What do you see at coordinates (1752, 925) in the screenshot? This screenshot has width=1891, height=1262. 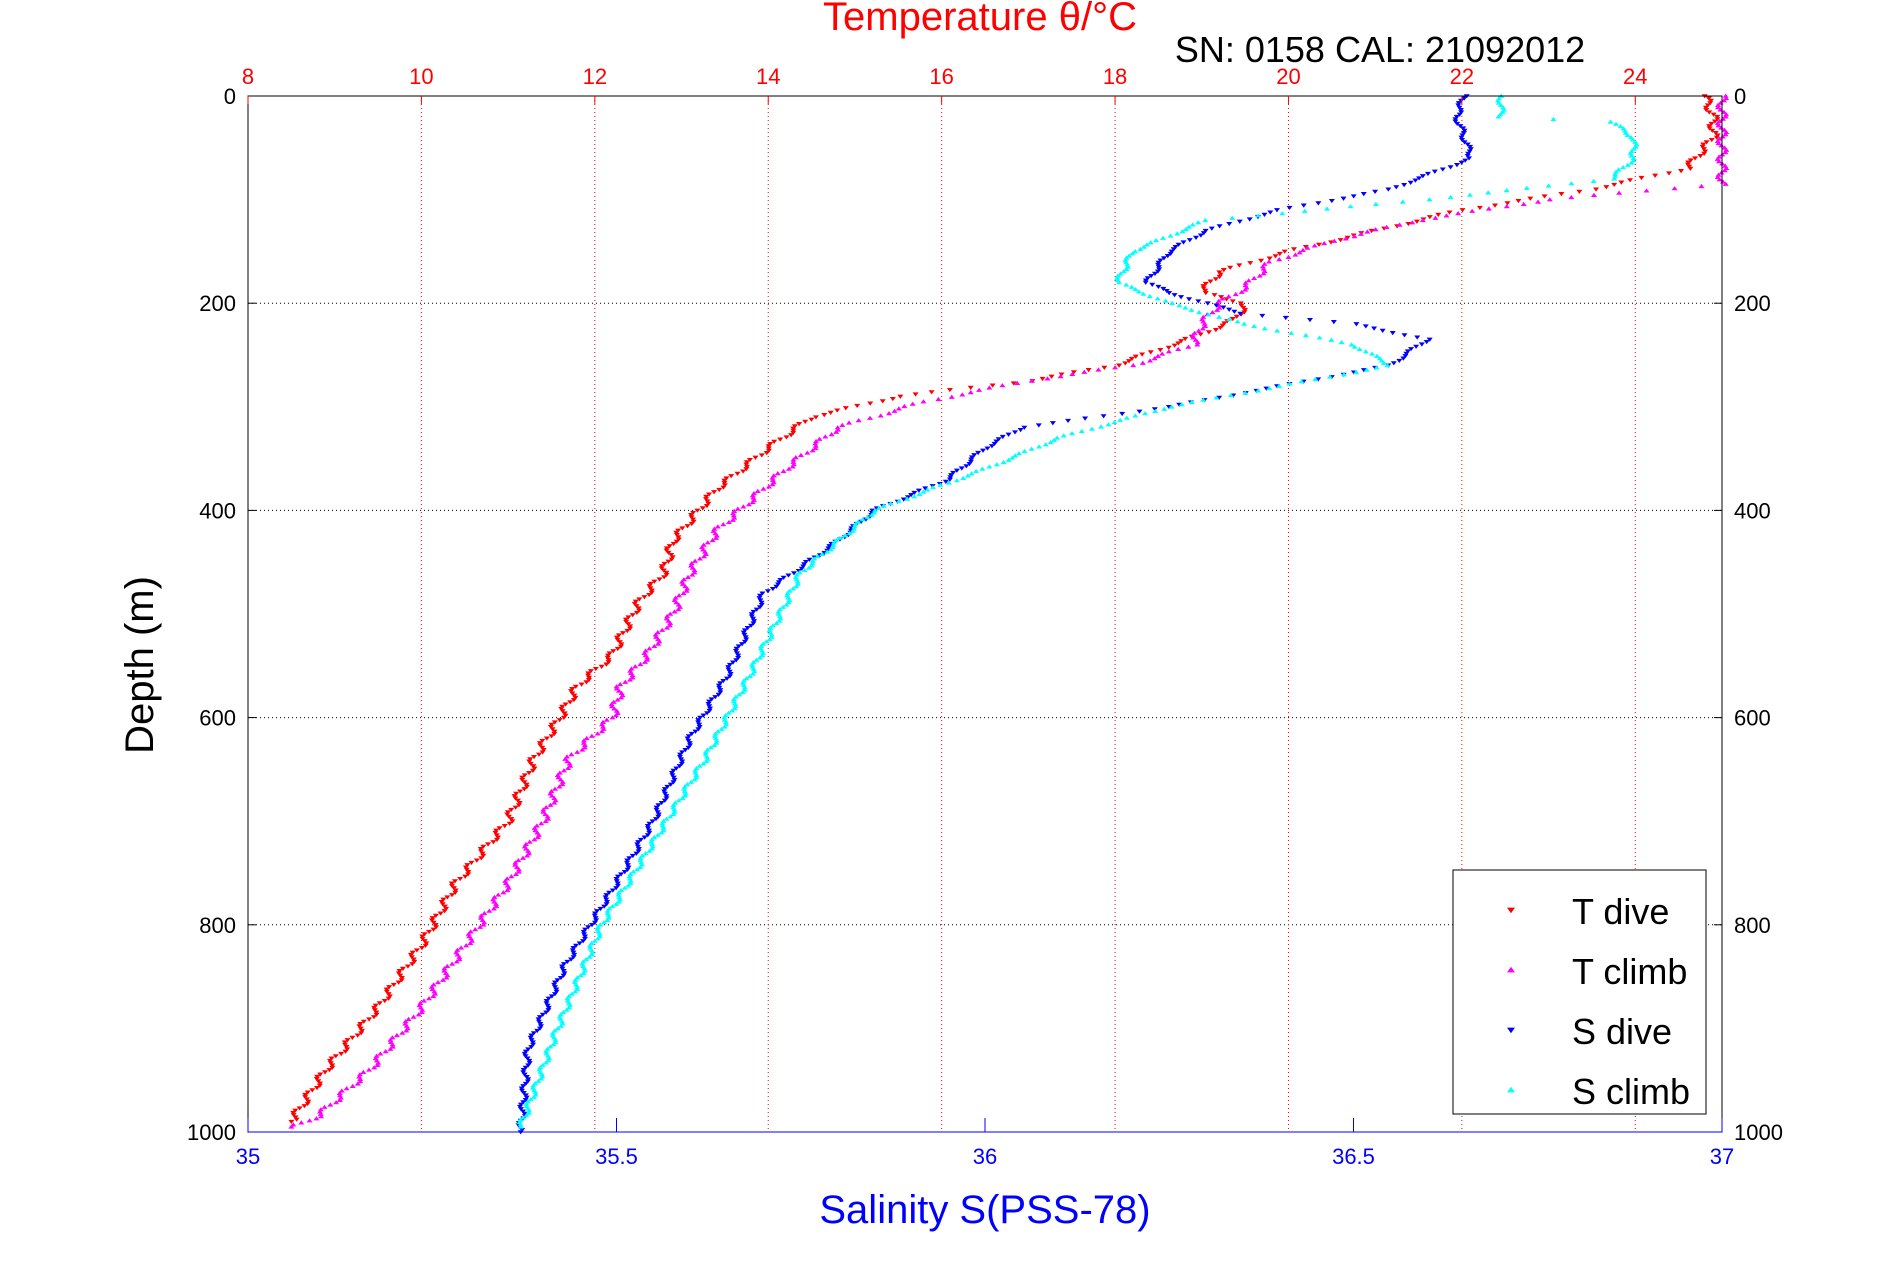 I see `y-tick-label-right: 800` at bounding box center [1752, 925].